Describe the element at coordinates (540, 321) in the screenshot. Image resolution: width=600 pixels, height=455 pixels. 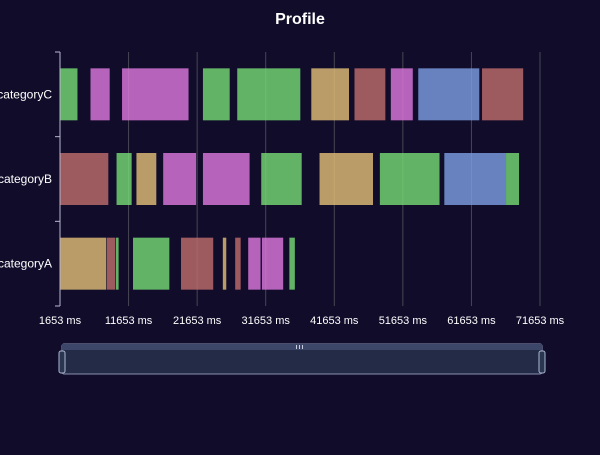
I see `x-tick-label: 71653 ms` at that location.